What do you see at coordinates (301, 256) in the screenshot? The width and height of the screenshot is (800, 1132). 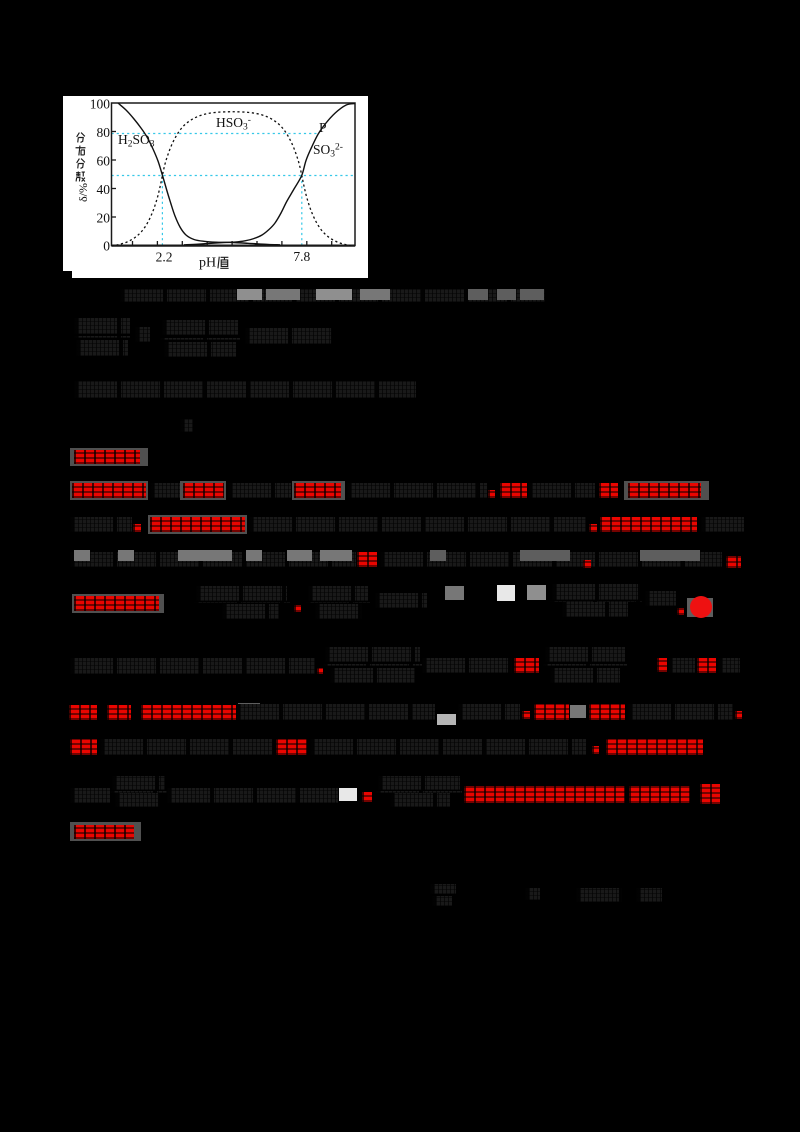 I see `svg-text: 7.8` at bounding box center [301, 256].